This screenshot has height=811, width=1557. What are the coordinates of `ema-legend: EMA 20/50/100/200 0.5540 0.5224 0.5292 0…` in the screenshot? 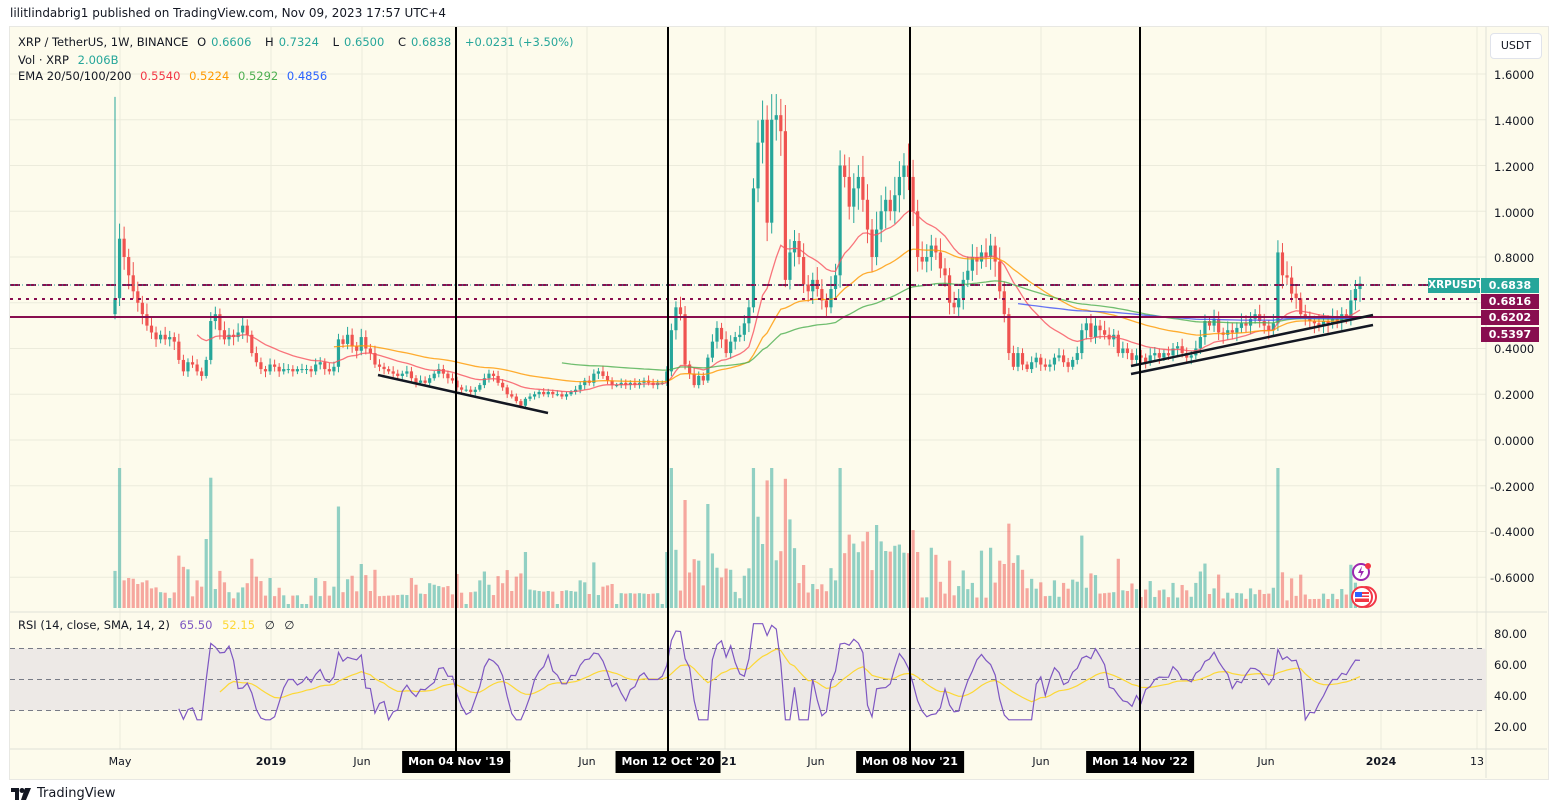 It's located at (173, 76).